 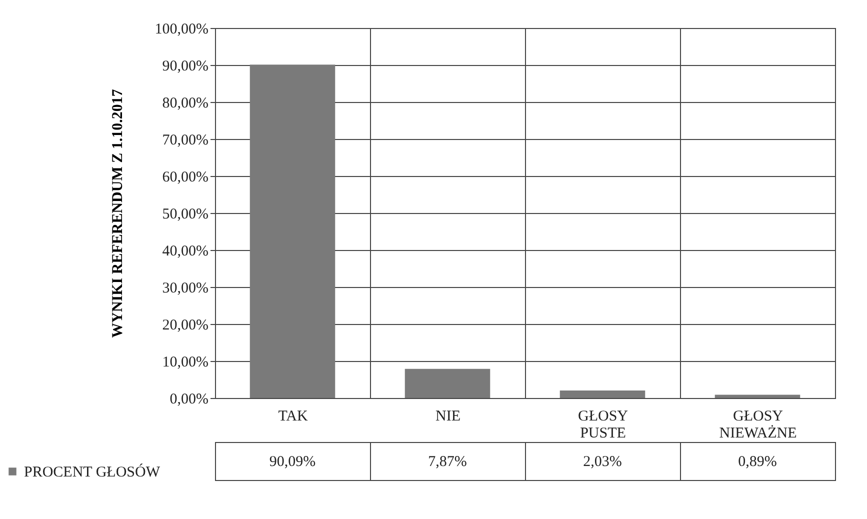 What do you see at coordinates (758, 425) in the screenshot?
I see `x-tick-label: GŁOSY NIEWAŻNE` at bounding box center [758, 425].